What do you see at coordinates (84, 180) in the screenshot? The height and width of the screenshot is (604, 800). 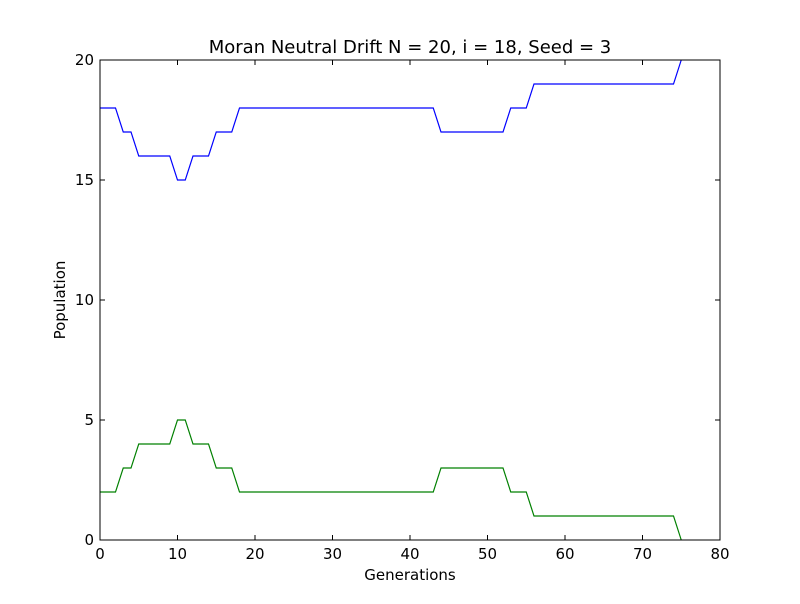 I see `y-tick-label: 15` at bounding box center [84, 180].